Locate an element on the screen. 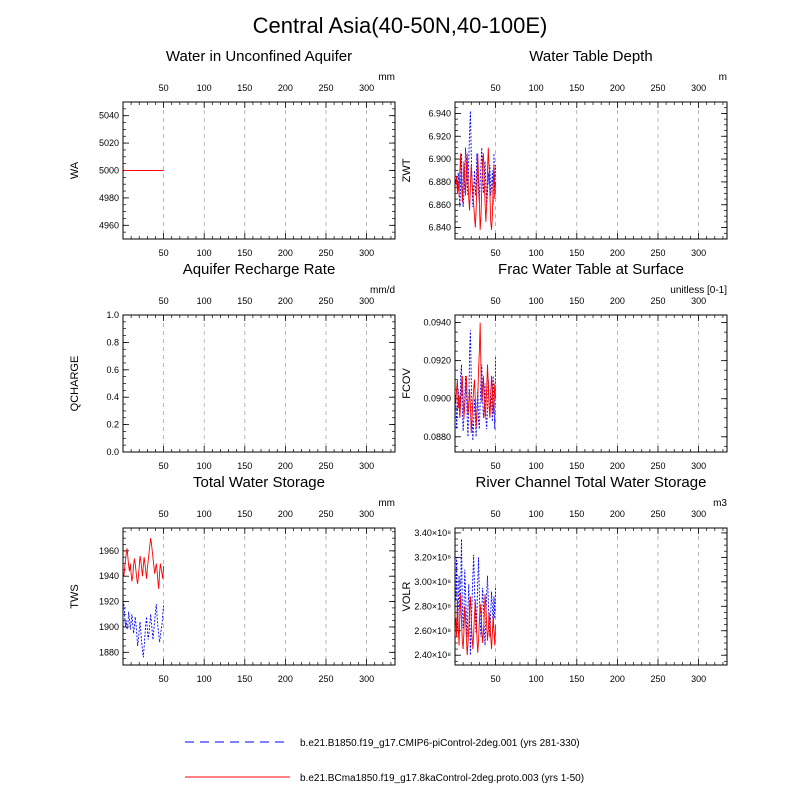 The image size is (800, 800). panel-title: Water in Unconfined Aquifer is located at coordinates (259, 56).